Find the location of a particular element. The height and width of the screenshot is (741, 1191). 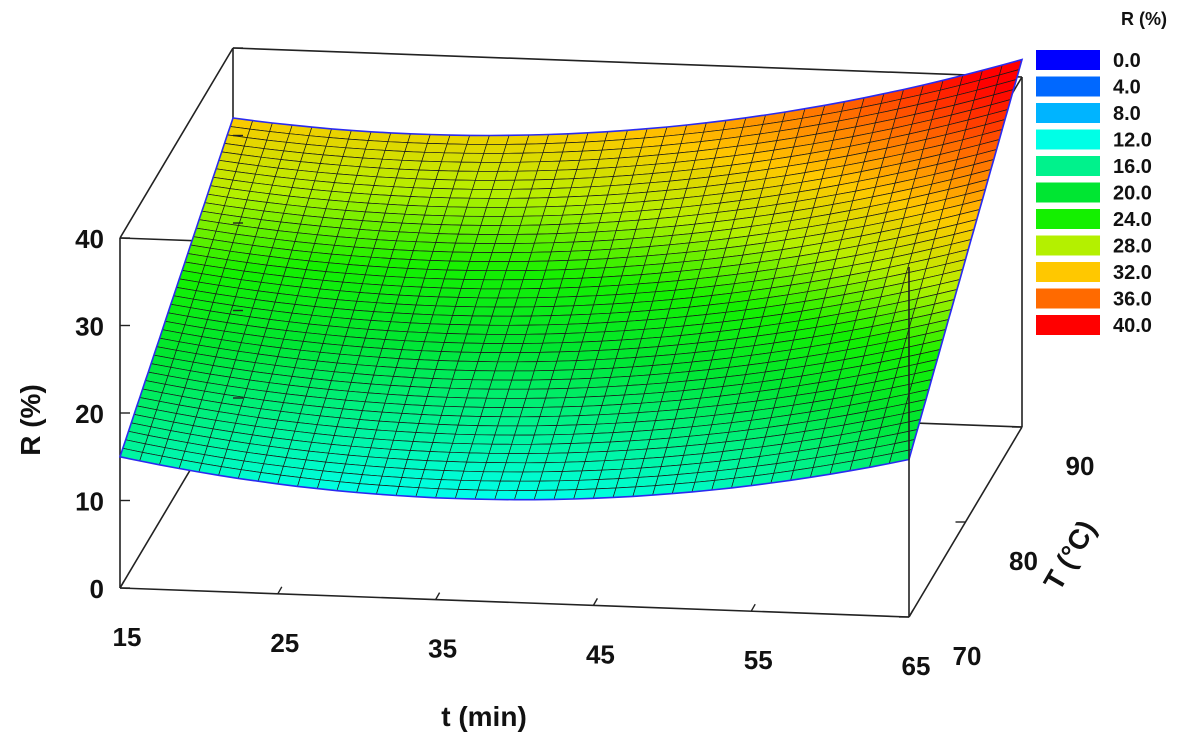

legend-title: R (%) is located at coordinates (1144, 19).